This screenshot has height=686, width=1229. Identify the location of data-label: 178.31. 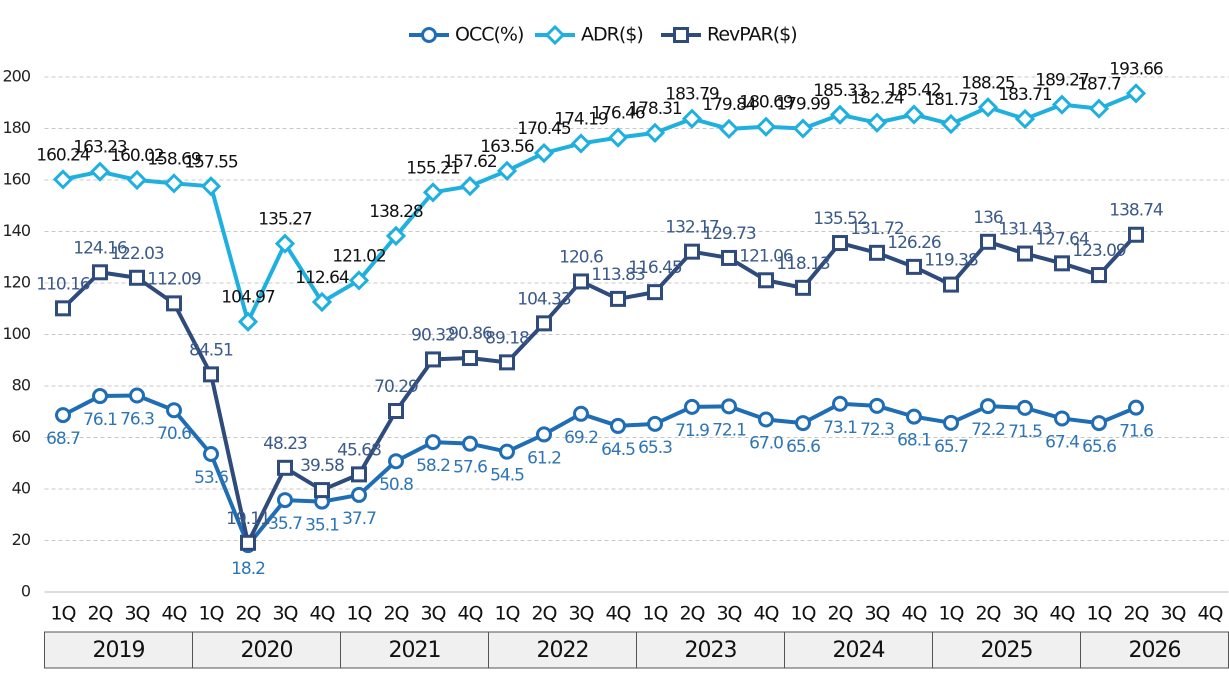
(655, 109).